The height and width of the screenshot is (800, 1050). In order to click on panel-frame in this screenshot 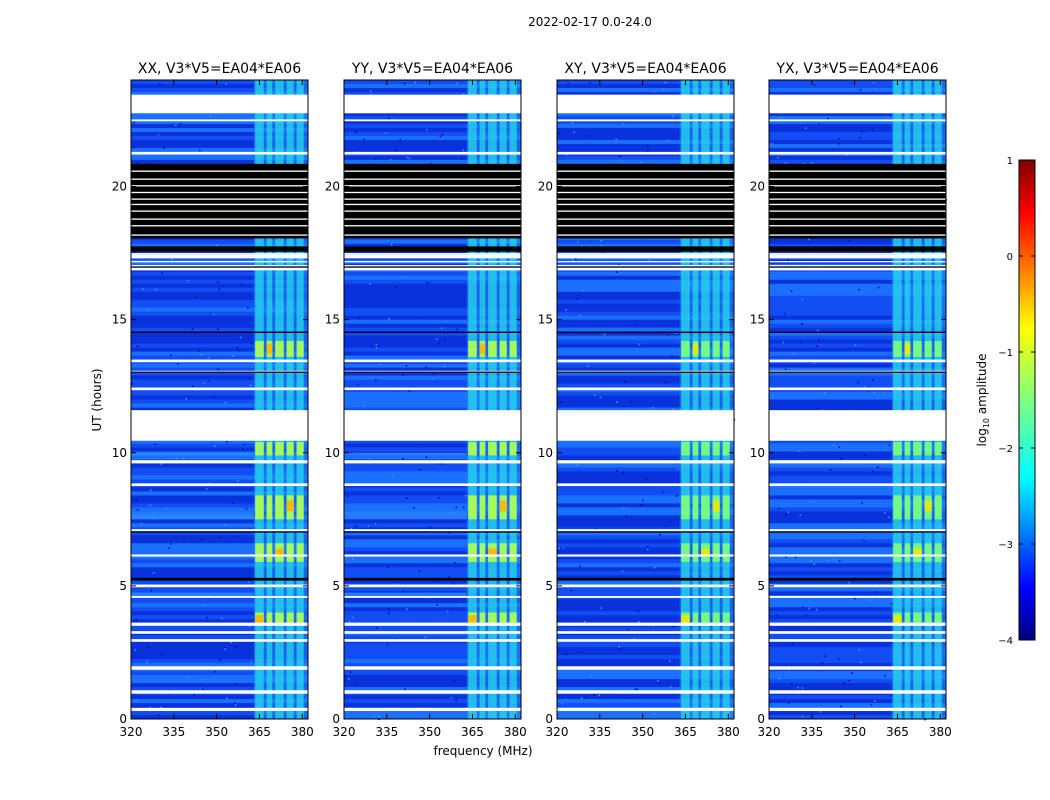, I will do `click(857, 399)`.